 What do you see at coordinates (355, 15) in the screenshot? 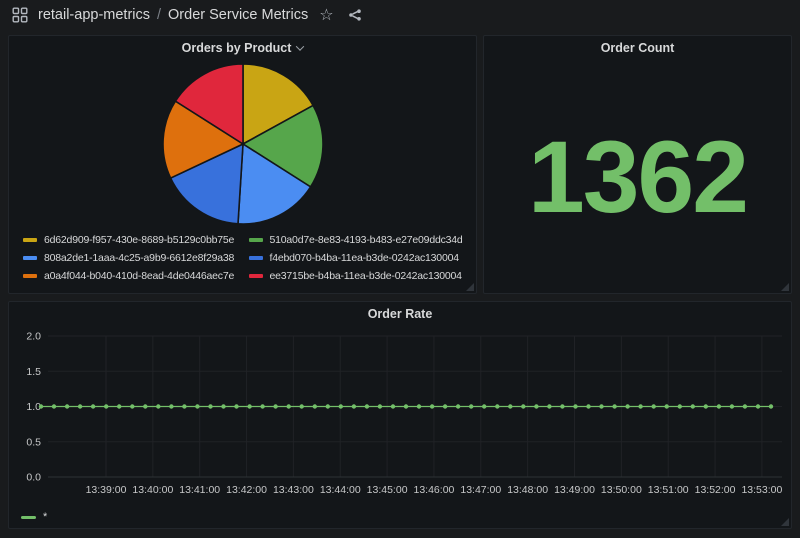
I see `share-alt-icon` at bounding box center [355, 15].